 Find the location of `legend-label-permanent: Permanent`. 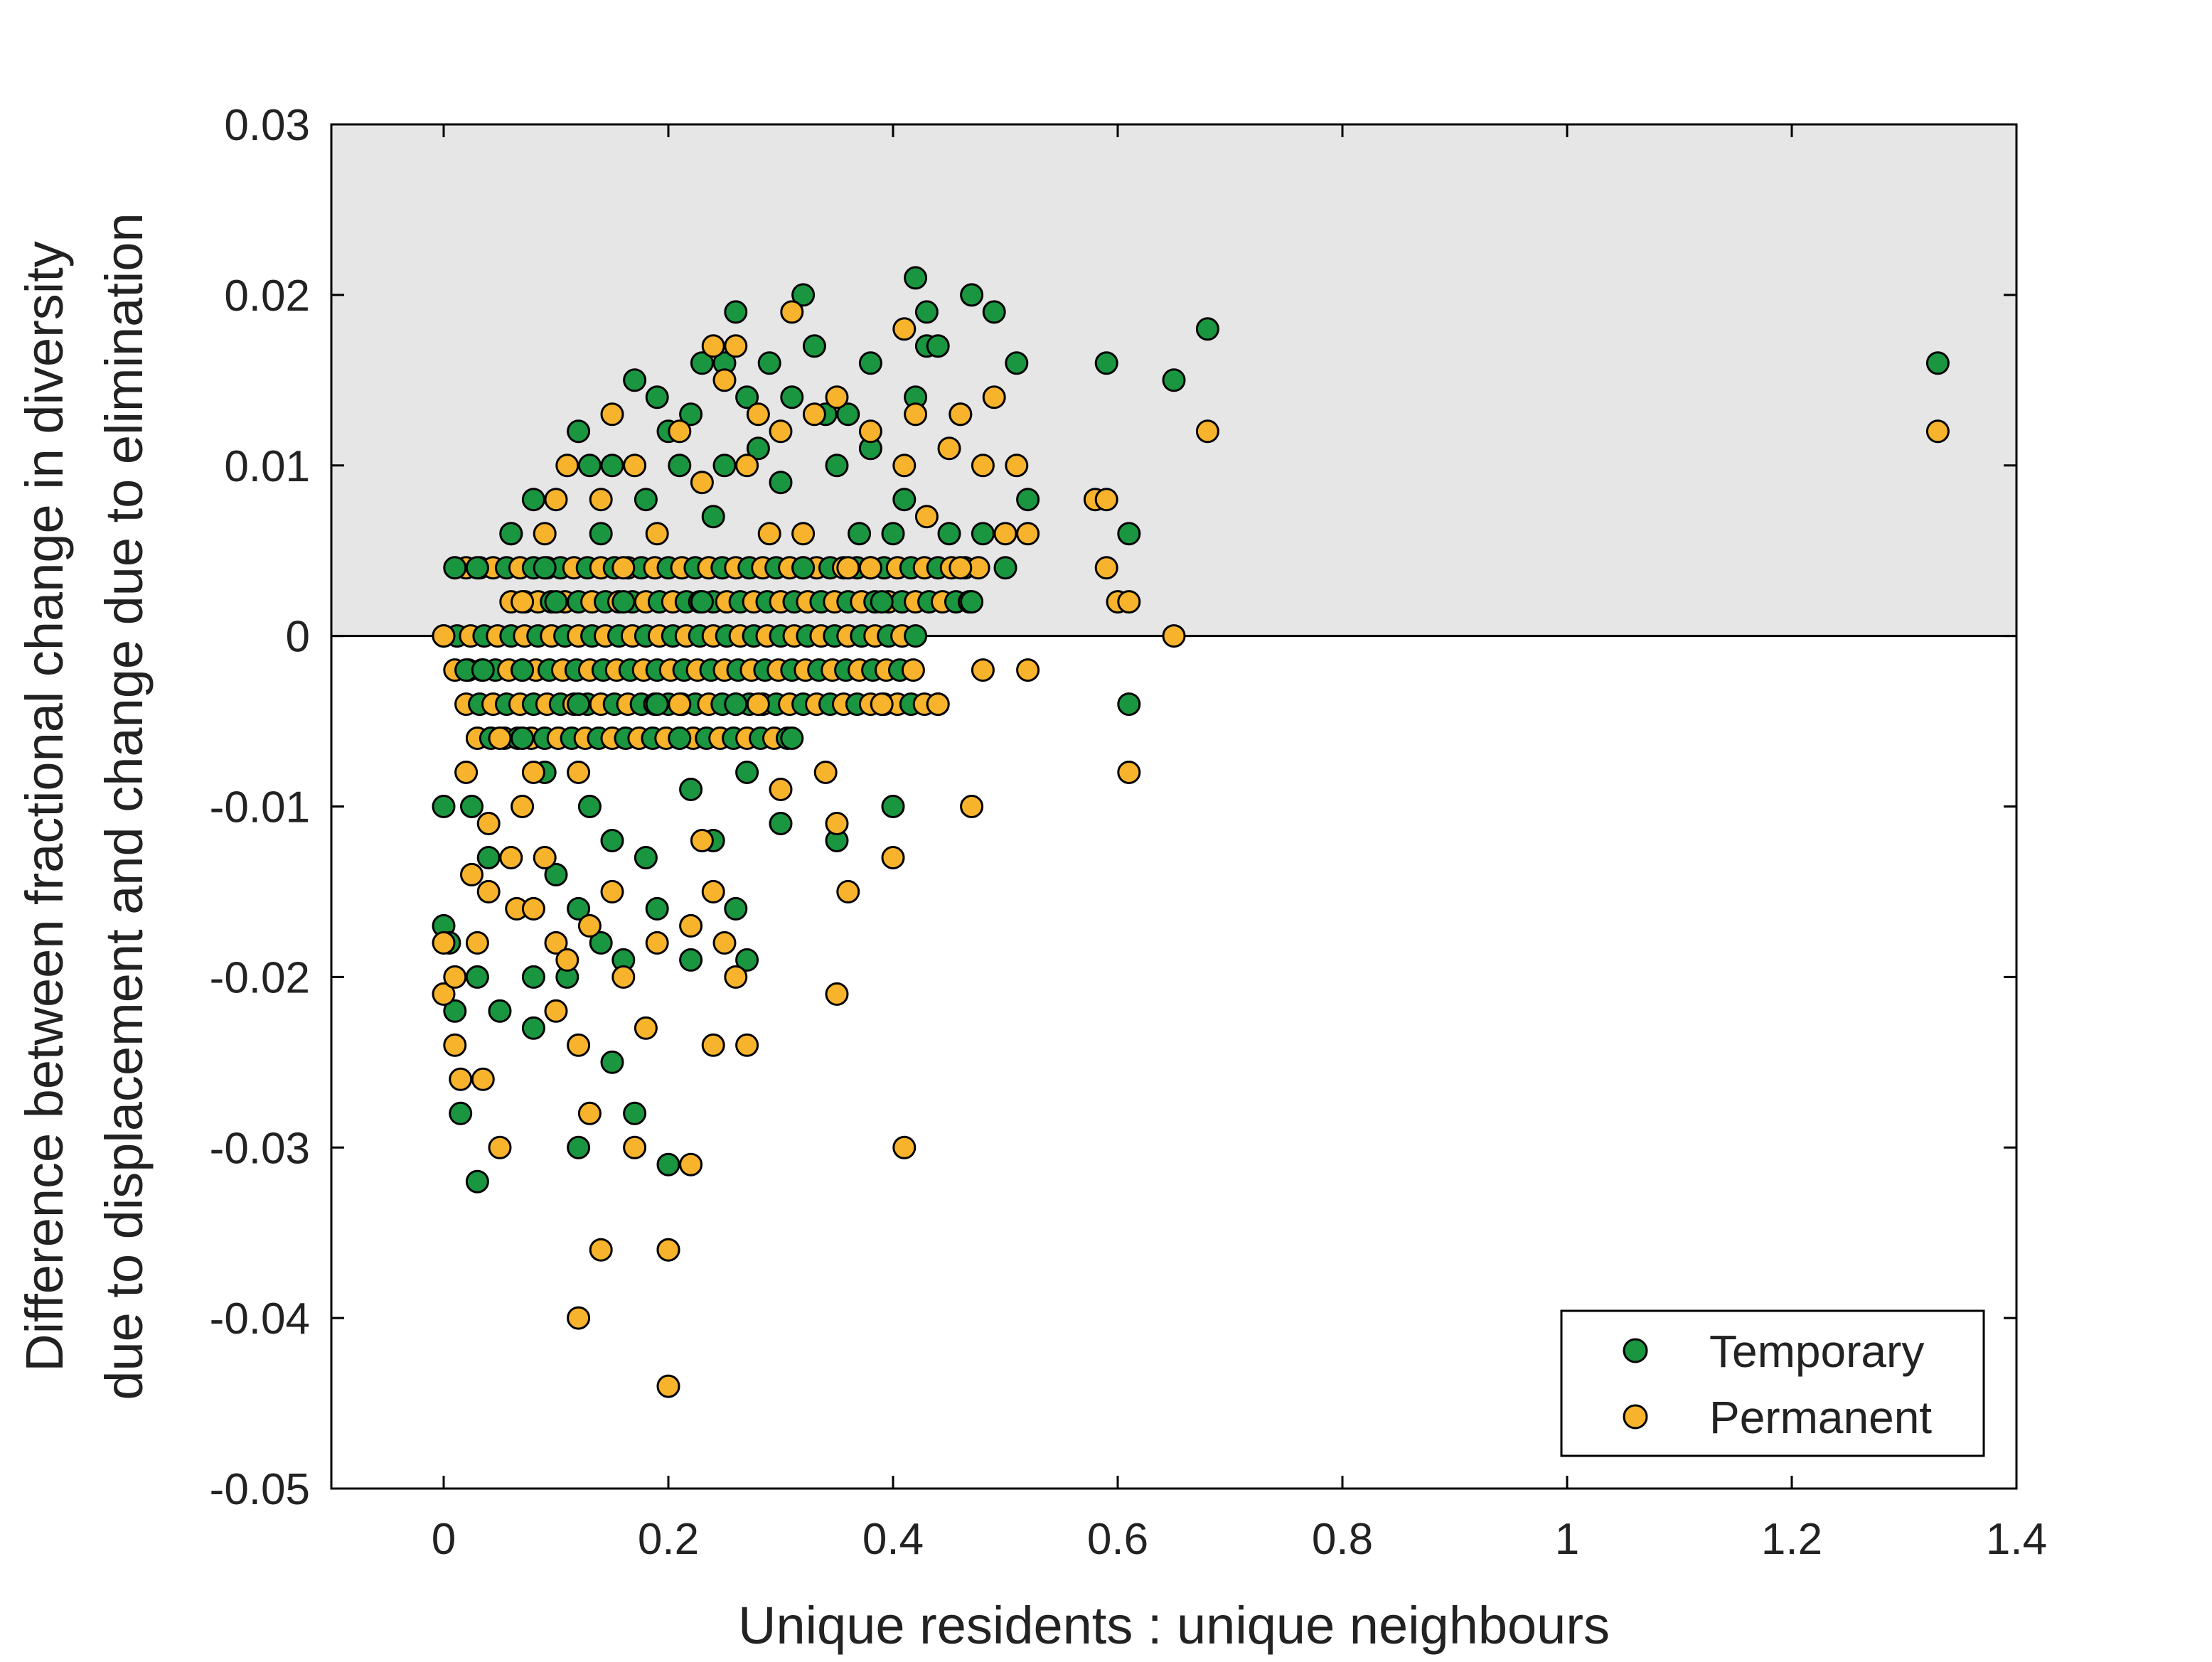

legend-label-permanent: Permanent is located at coordinates (1820, 1417).